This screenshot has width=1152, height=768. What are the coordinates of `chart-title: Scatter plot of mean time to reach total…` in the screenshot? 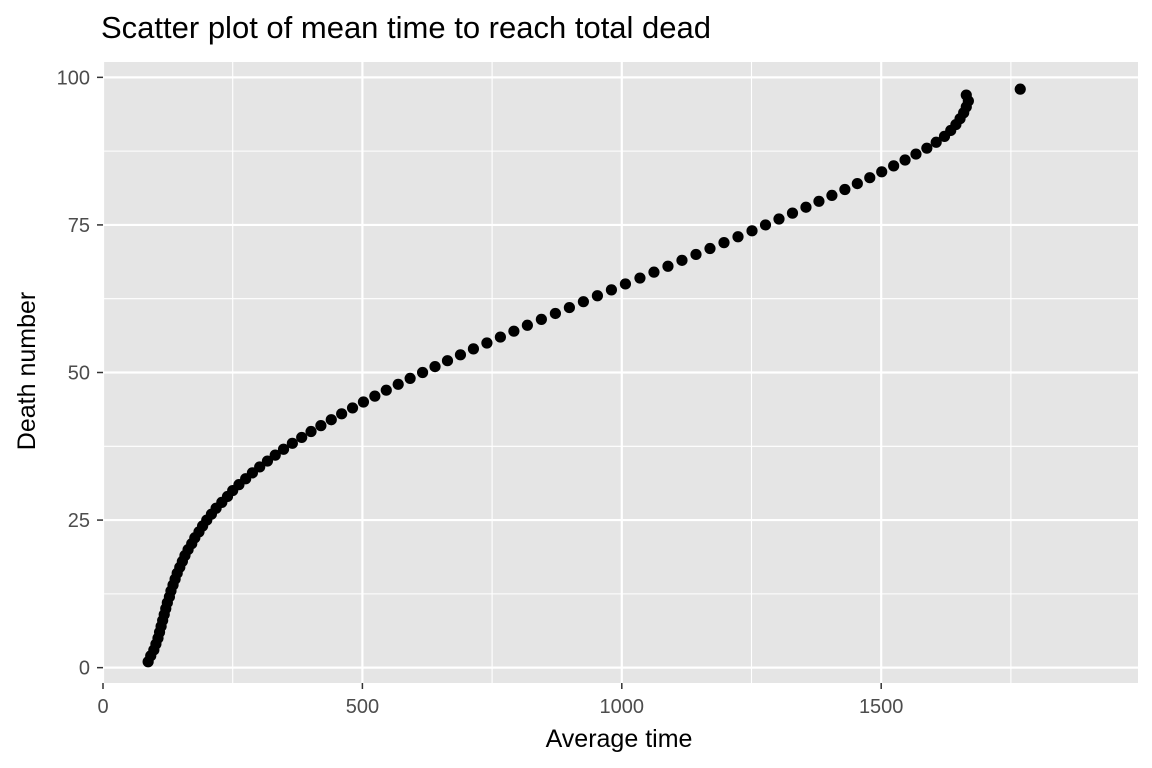 It's located at (406, 27).